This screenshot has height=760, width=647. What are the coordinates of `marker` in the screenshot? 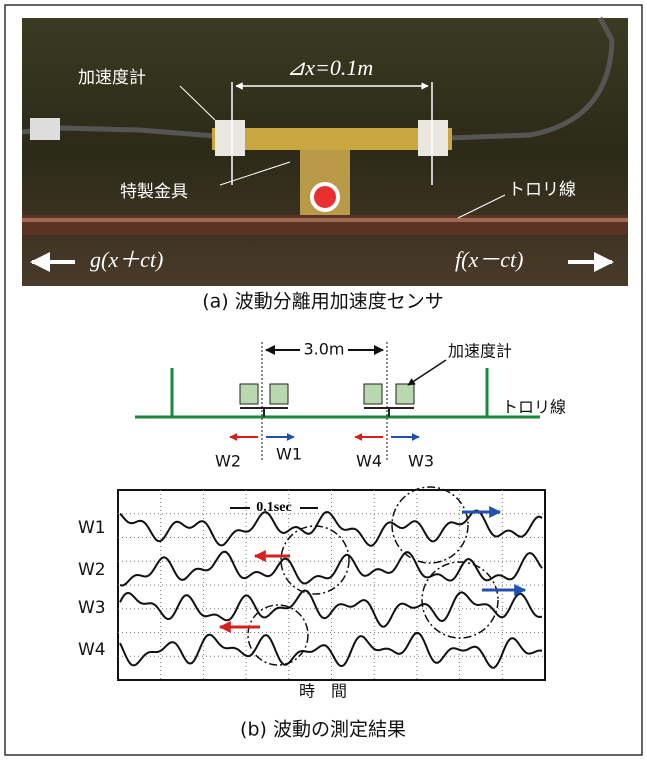 It's located at (325, 197).